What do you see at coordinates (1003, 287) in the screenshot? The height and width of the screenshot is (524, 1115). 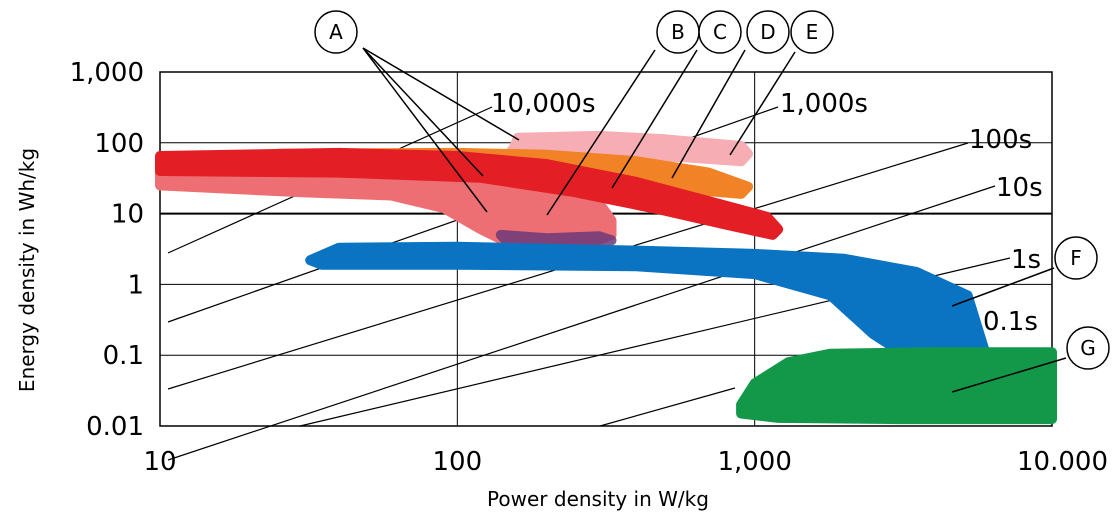 I see `callout-leader-f` at bounding box center [1003, 287].